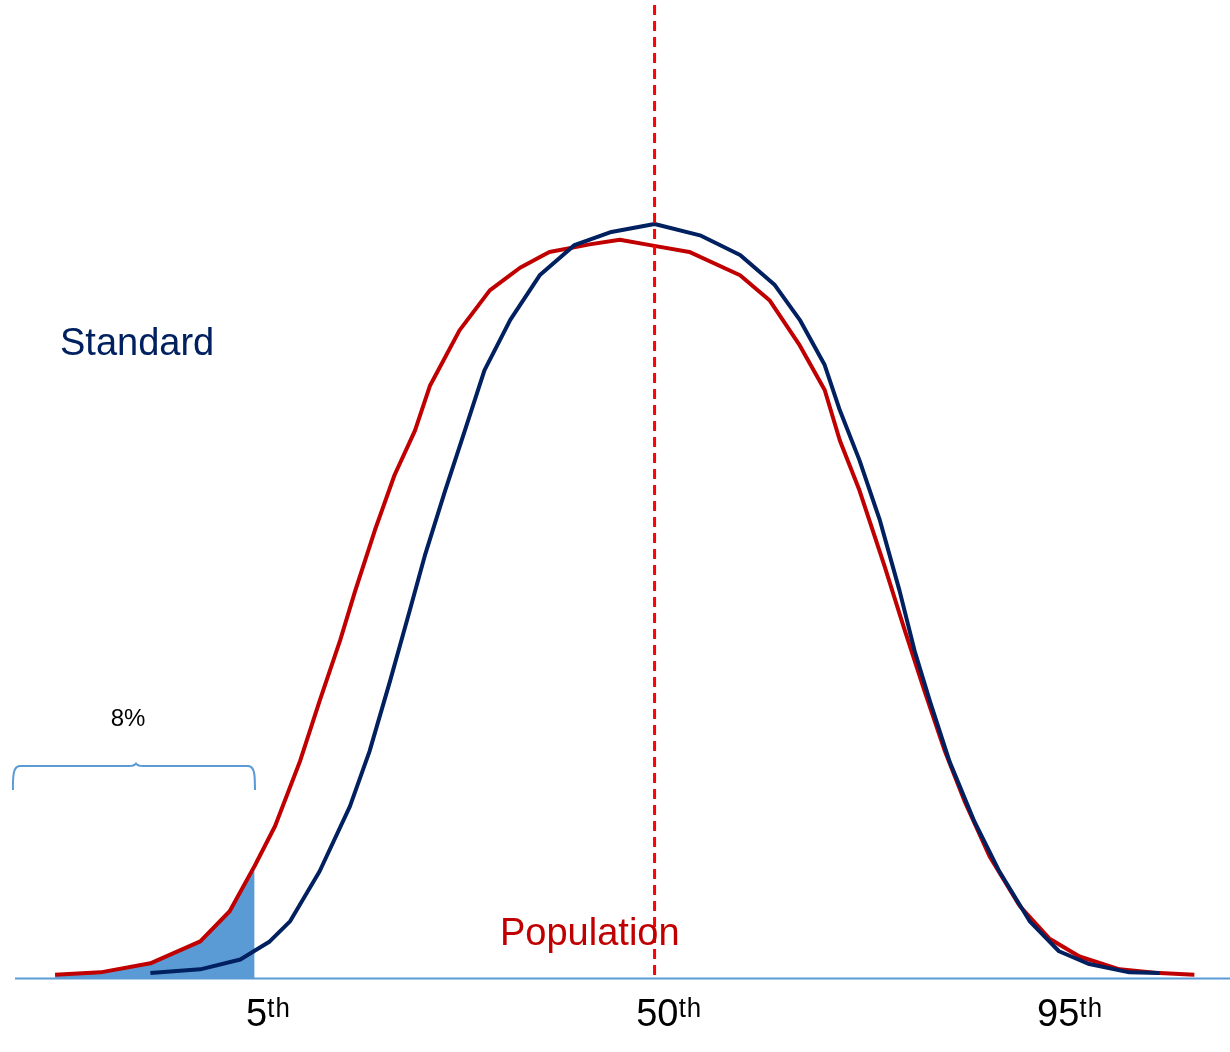  What do you see at coordinates (137, 342) in the screenshot?
I see `text: Standard` at bounding box center [137, 342].